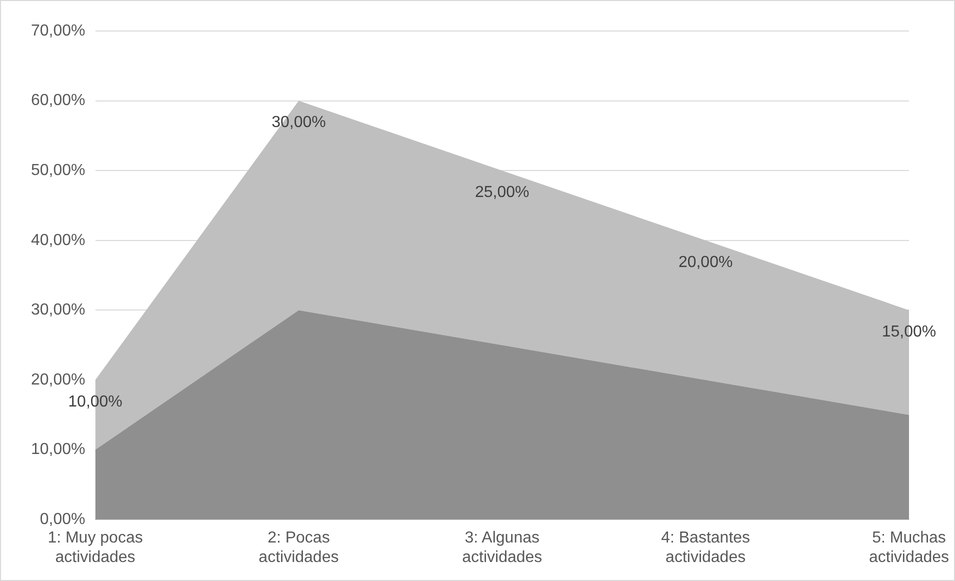 Image resolution: width=955 pixels, height=581 pixels. I want to click on x-tick-label: 5: Muchas actividades, so click(909, 548).